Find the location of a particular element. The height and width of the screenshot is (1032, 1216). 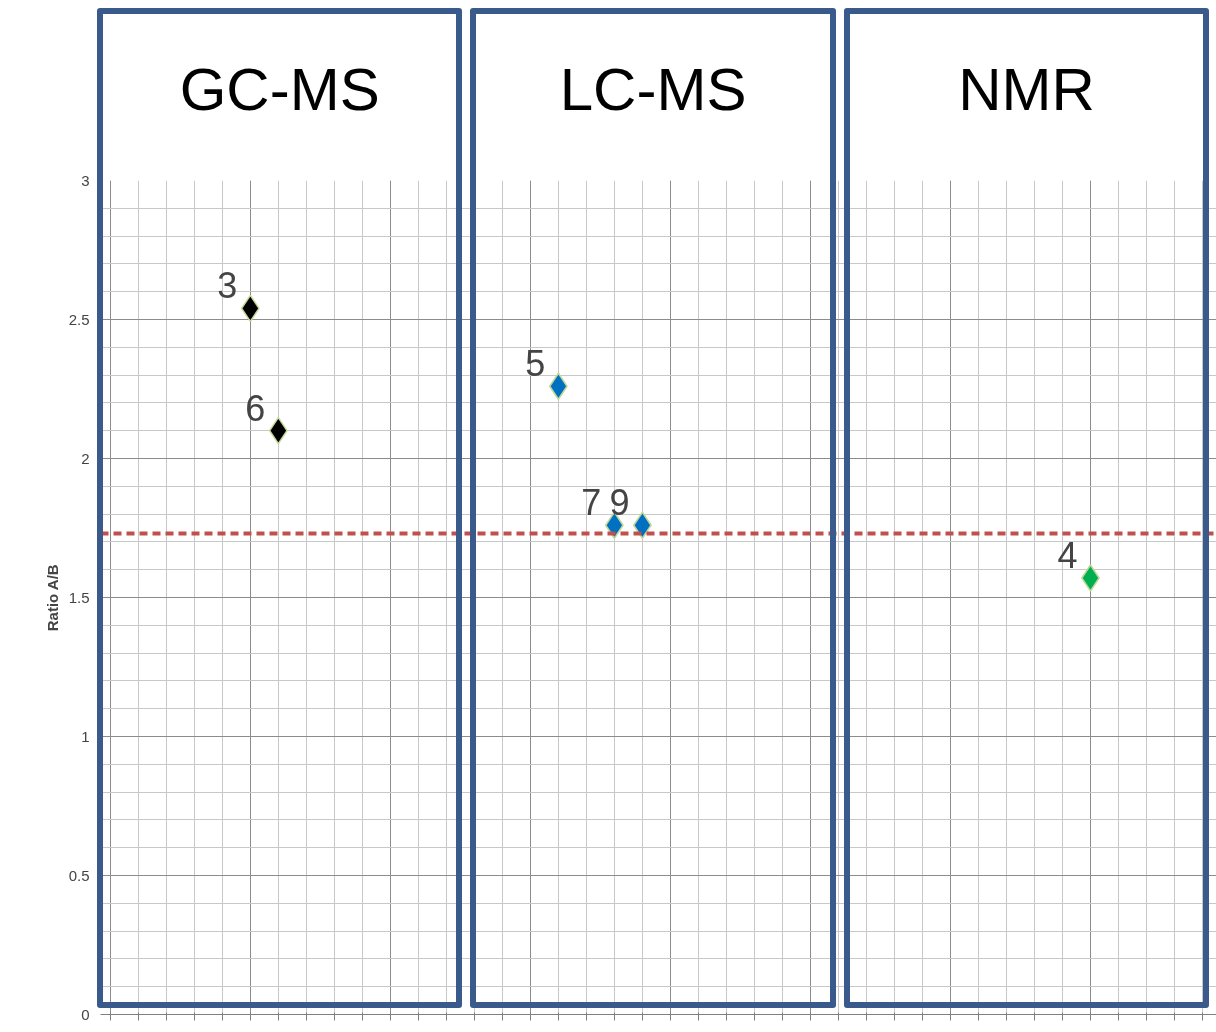

annotation: 3 is located at coordinates (227, 286).